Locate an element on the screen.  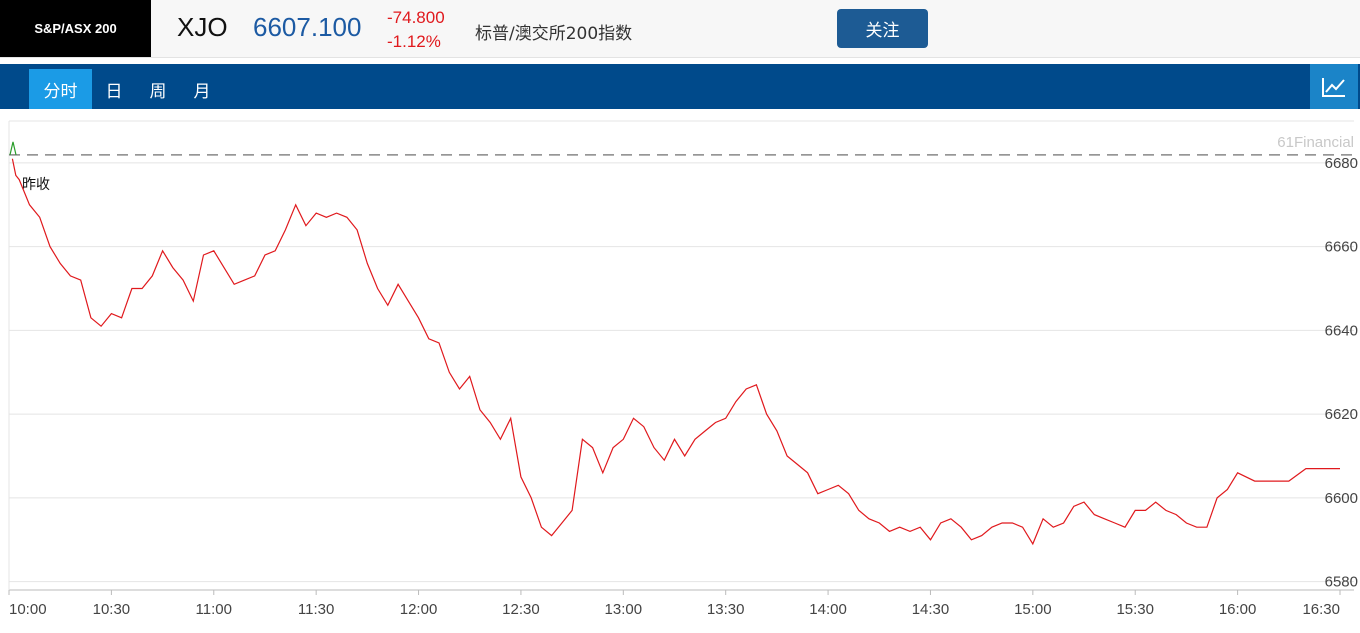
x-tick-label: 11:30 is located at coordinates (316, 609).